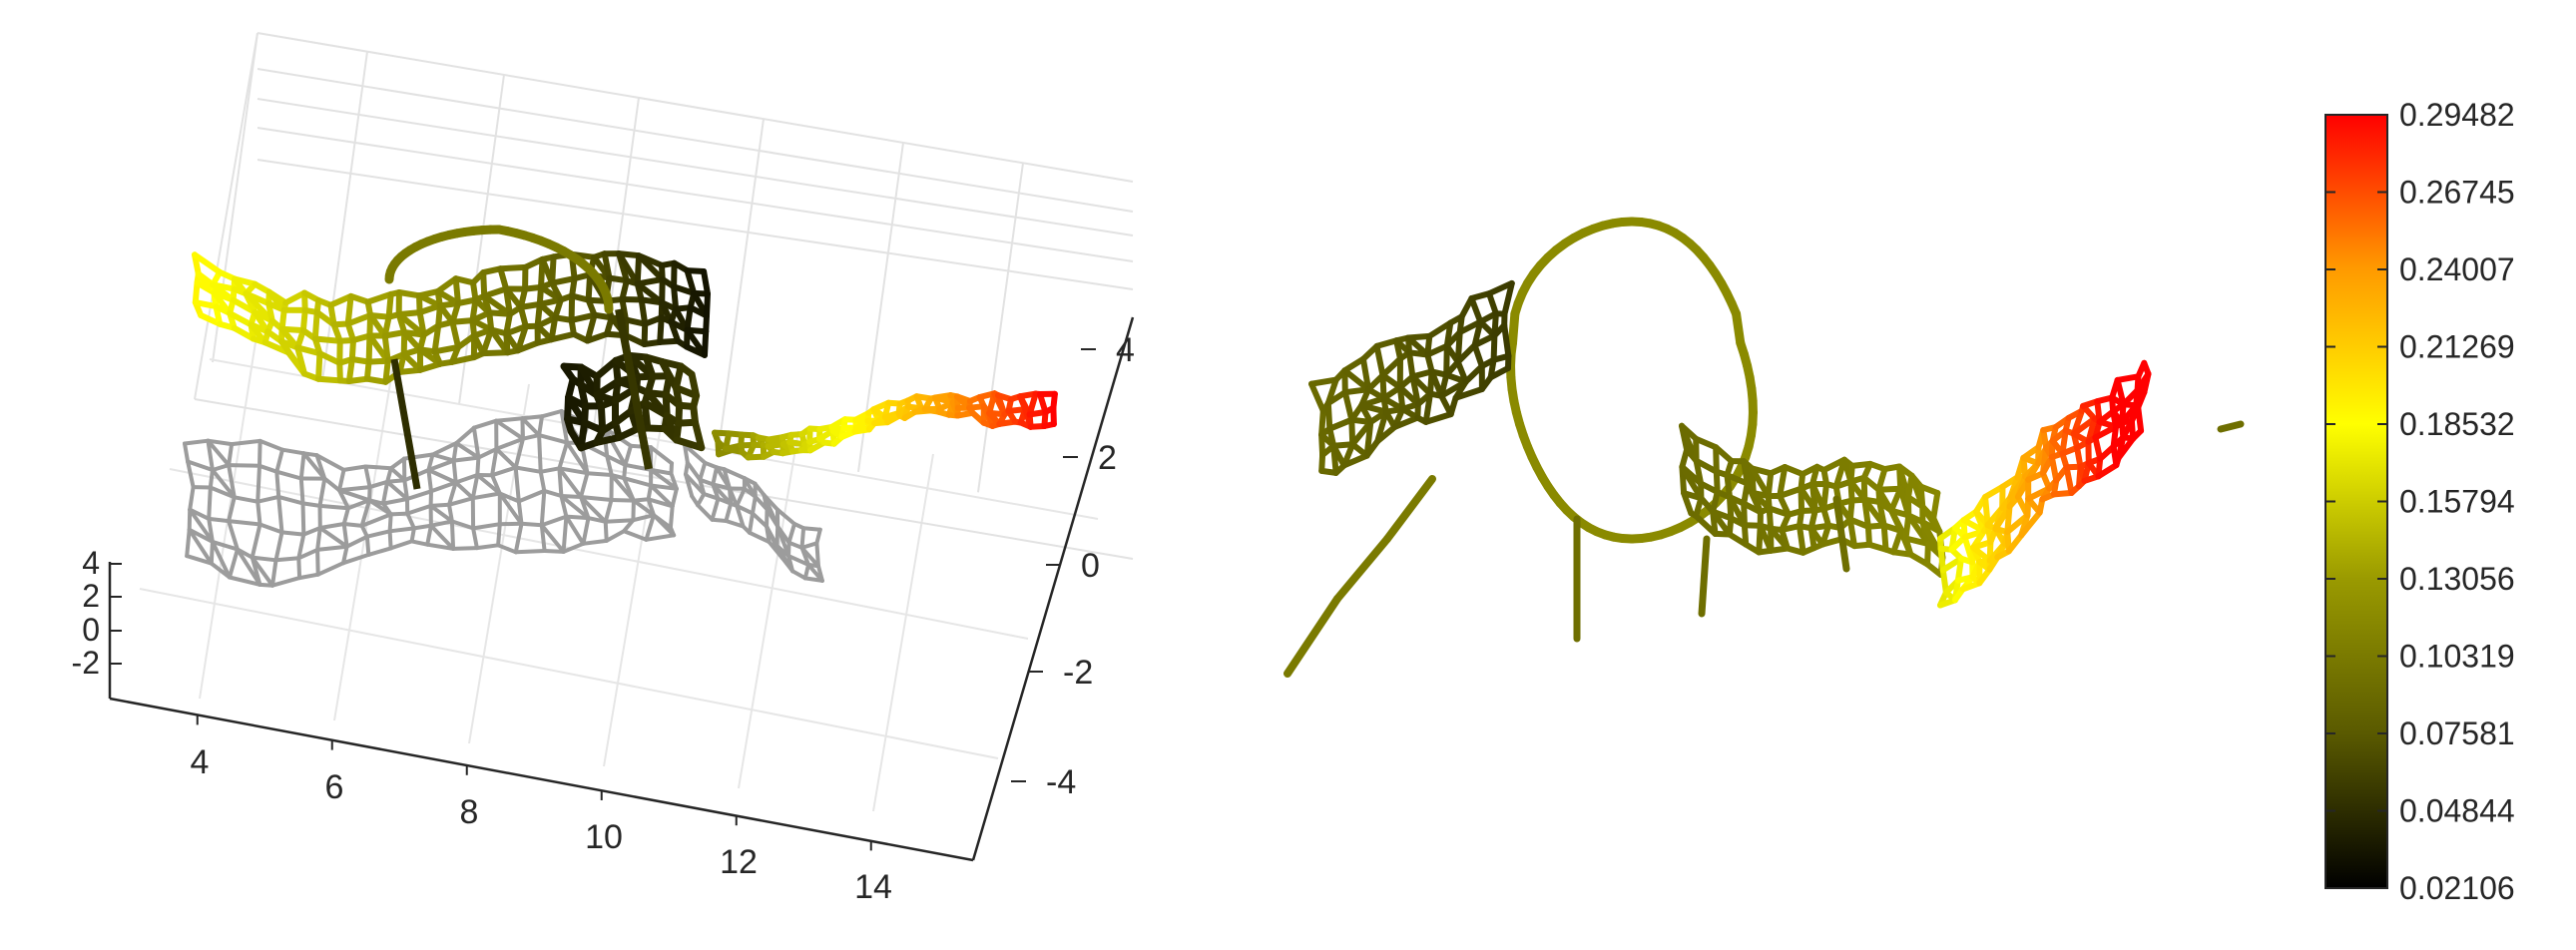  Describe the element at coordinates (335, 787) in the screenshot. I see `x-tick-label: 6` at that location.